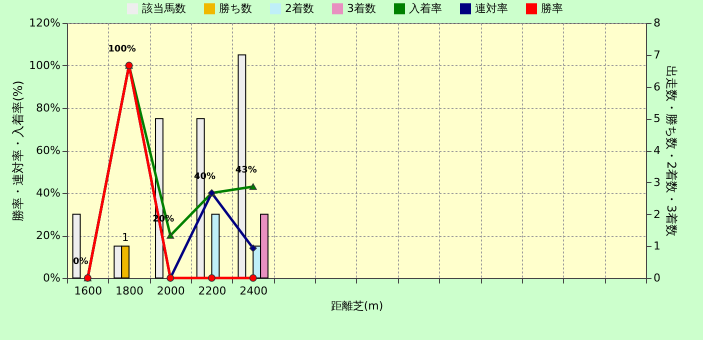 The width and height of the screenshot is (703, 340). Describe the element at coordinates (48, 235) in the screenshot. I see `y-tick-label: 20%` at that location.